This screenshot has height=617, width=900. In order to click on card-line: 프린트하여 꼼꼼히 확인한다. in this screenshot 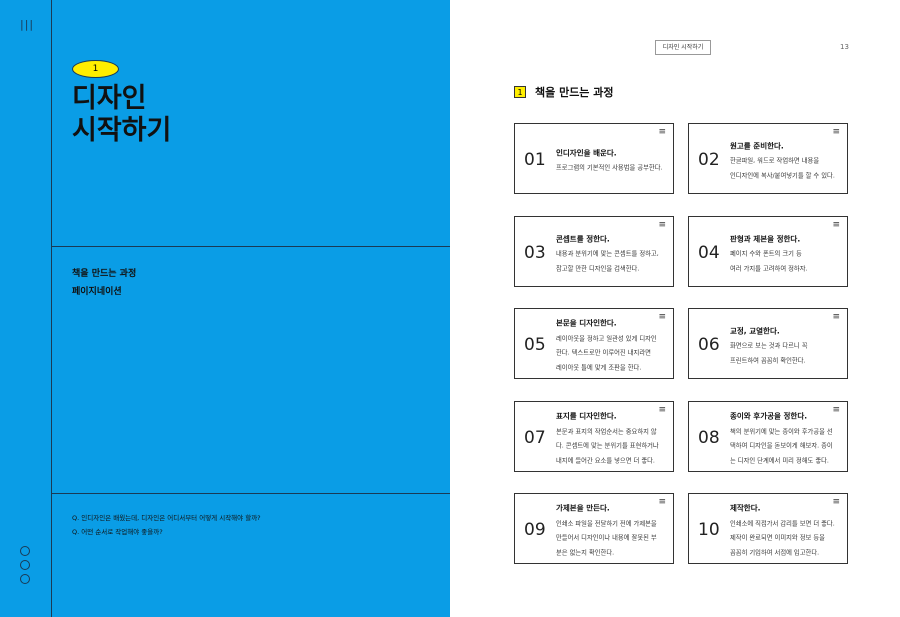, I will do `click(768, 360)`.